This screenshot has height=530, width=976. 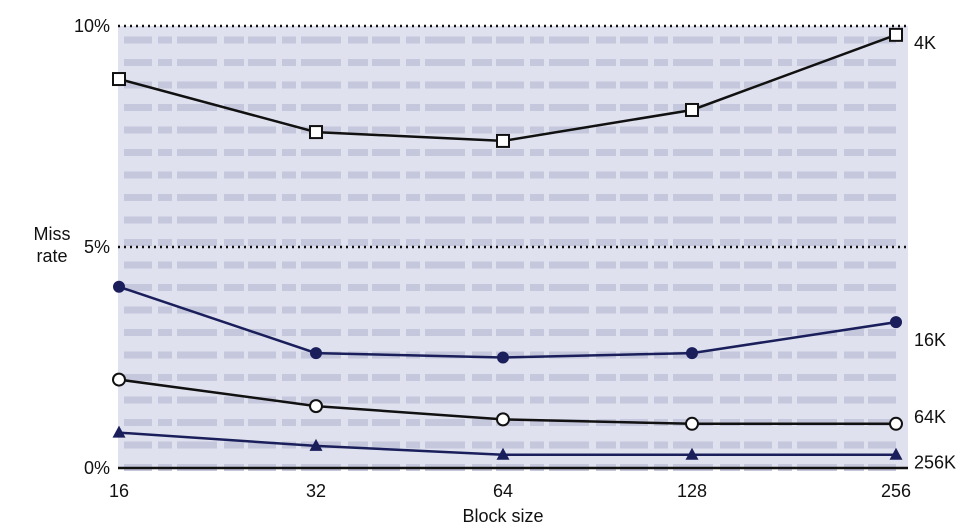 I want to click on series-label-256K: 256K, so click(x=935, y=463).